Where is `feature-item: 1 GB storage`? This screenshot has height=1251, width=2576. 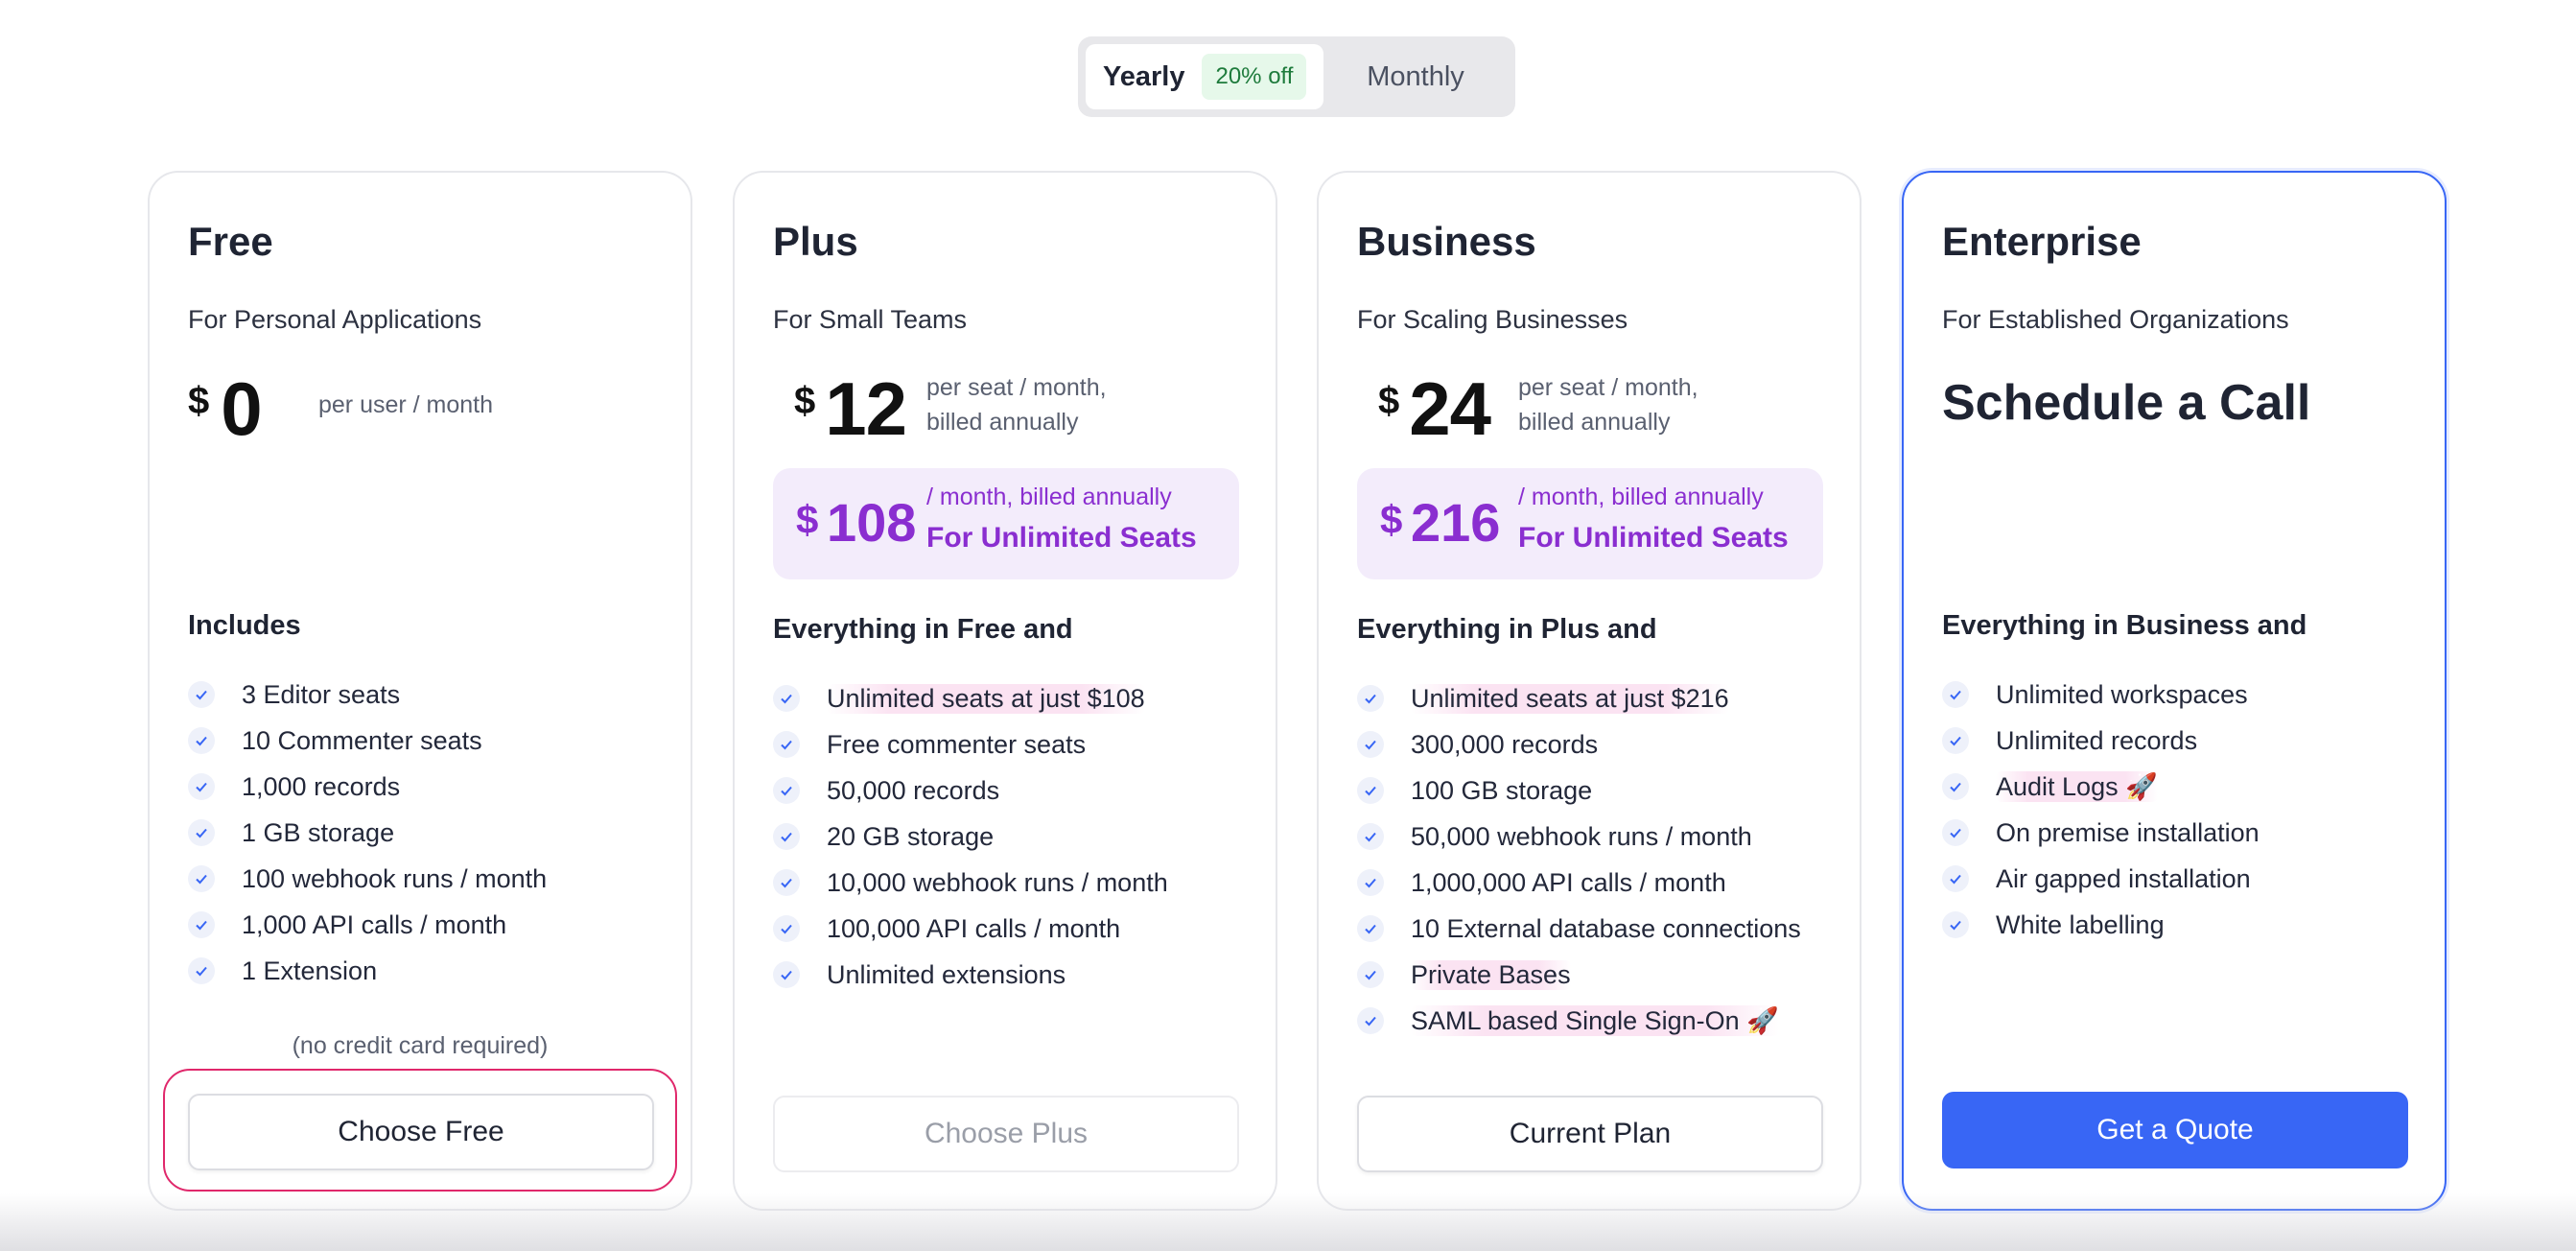 feature-item: 1 GB storage is located at coordinates (367, 833).